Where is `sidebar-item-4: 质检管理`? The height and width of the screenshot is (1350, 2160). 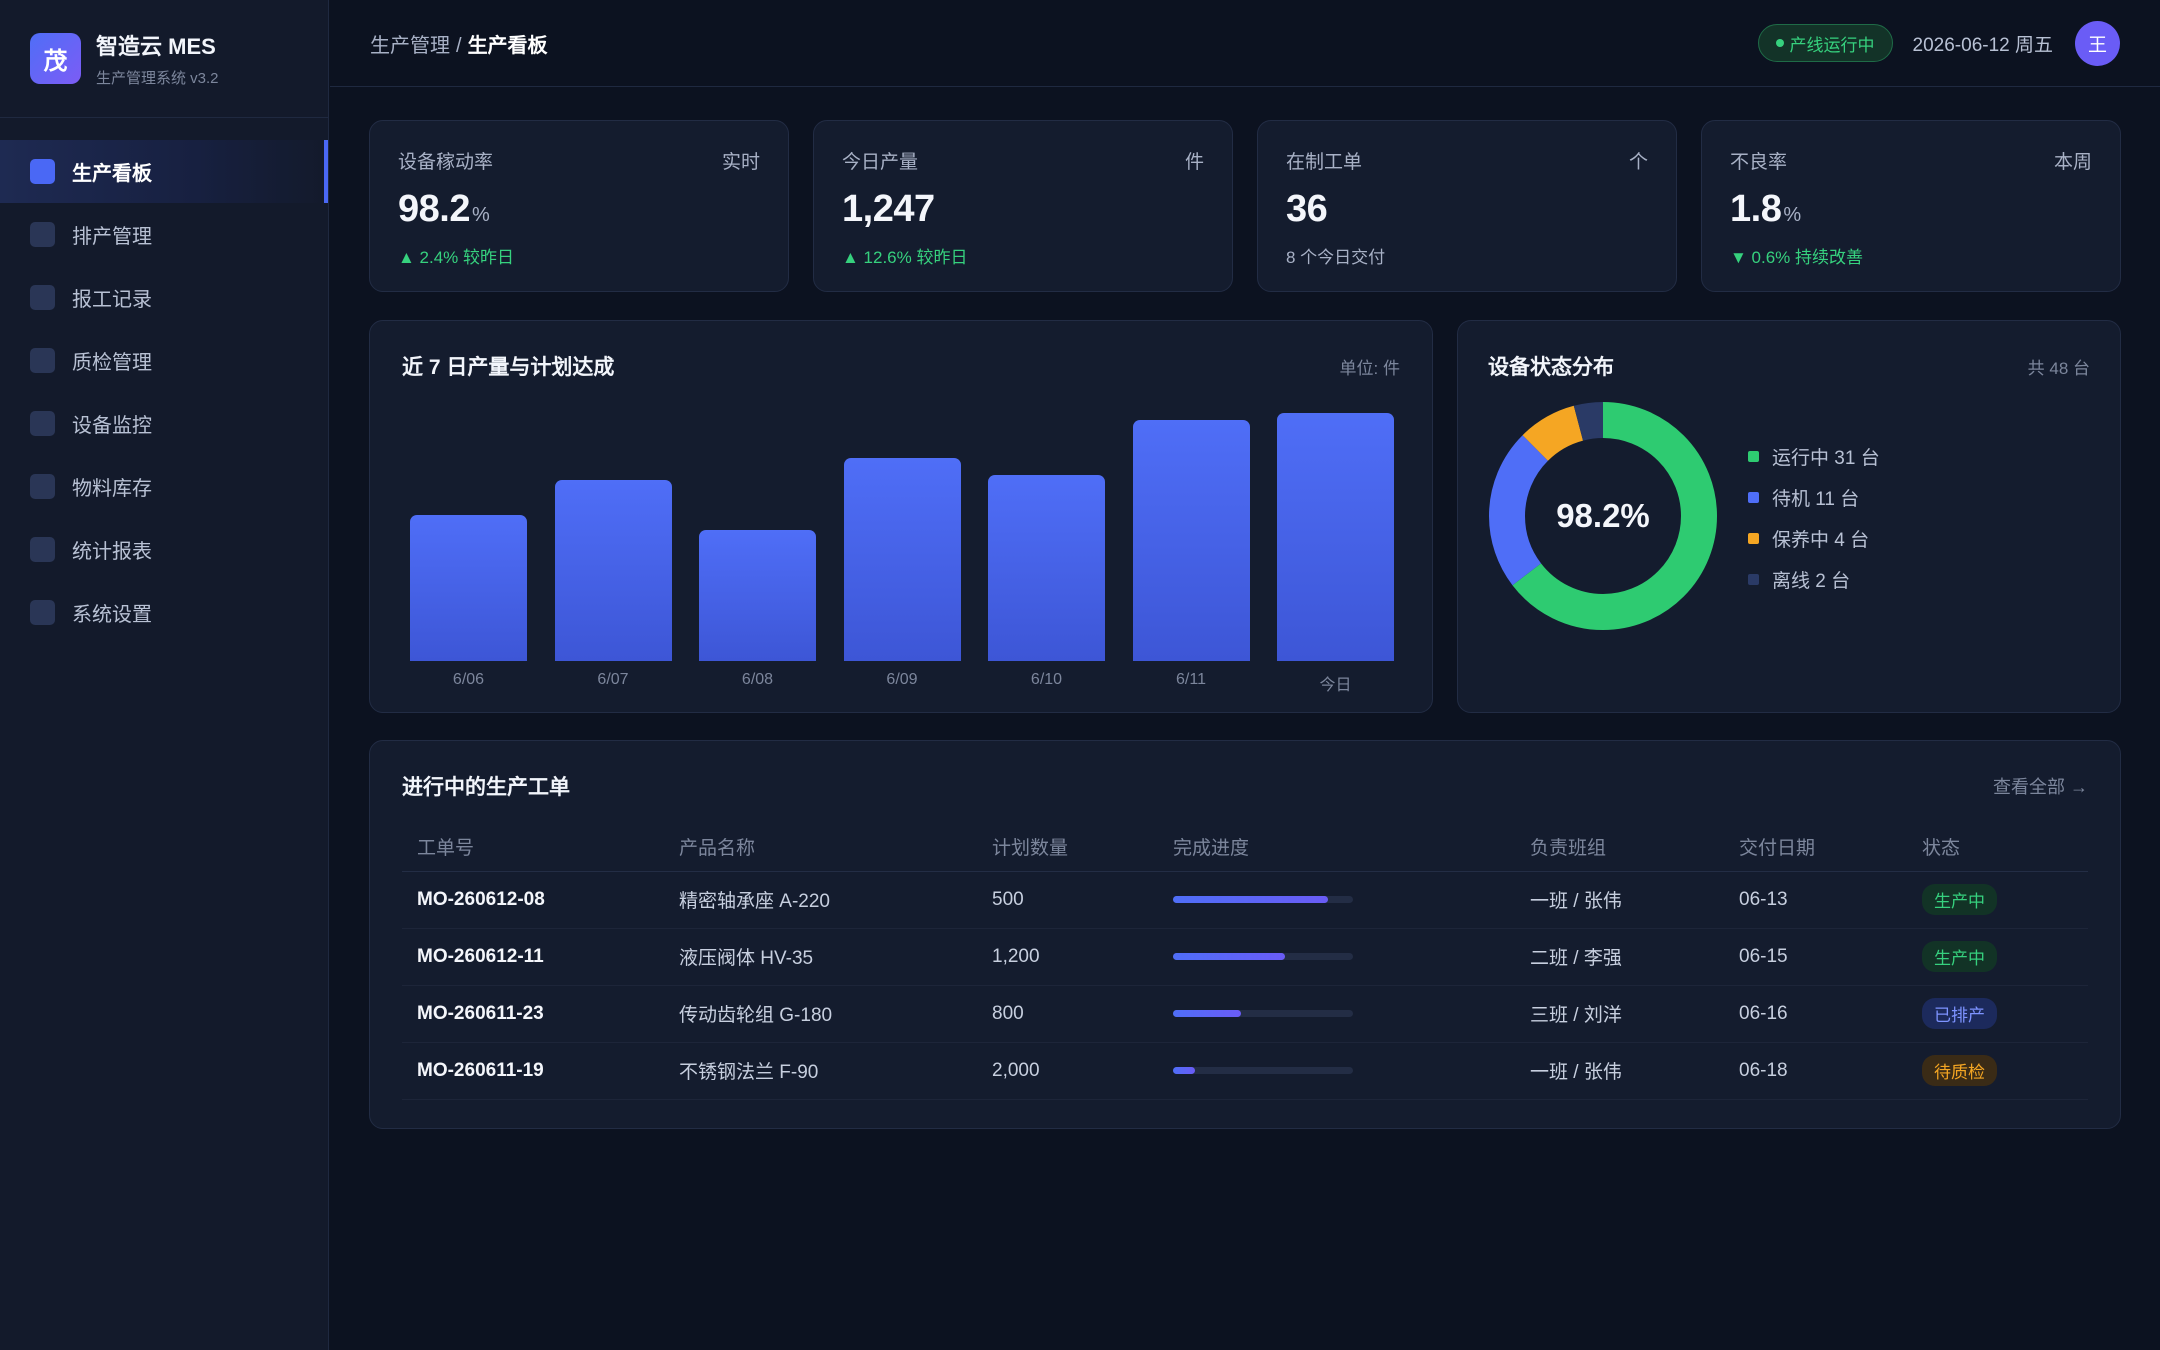 sidebar-item-4: 质检管理 is located at coordinates (164, 360).